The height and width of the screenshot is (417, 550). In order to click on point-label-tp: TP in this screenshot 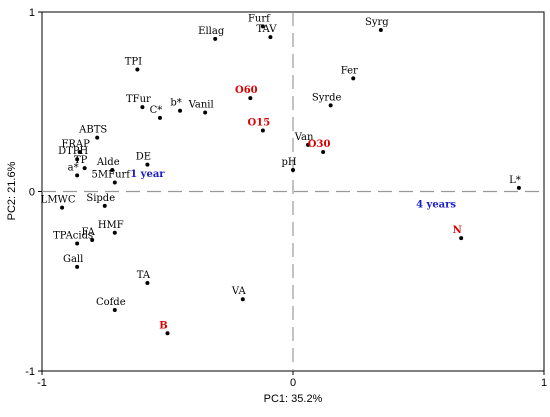, I will do `click(81, 160)`.